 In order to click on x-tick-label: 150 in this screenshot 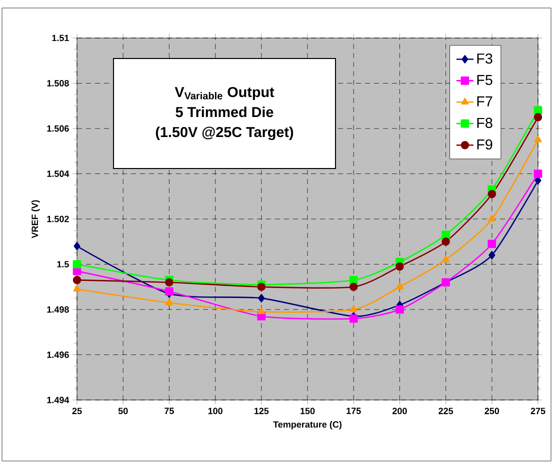, I will do `click(307, 411)`.